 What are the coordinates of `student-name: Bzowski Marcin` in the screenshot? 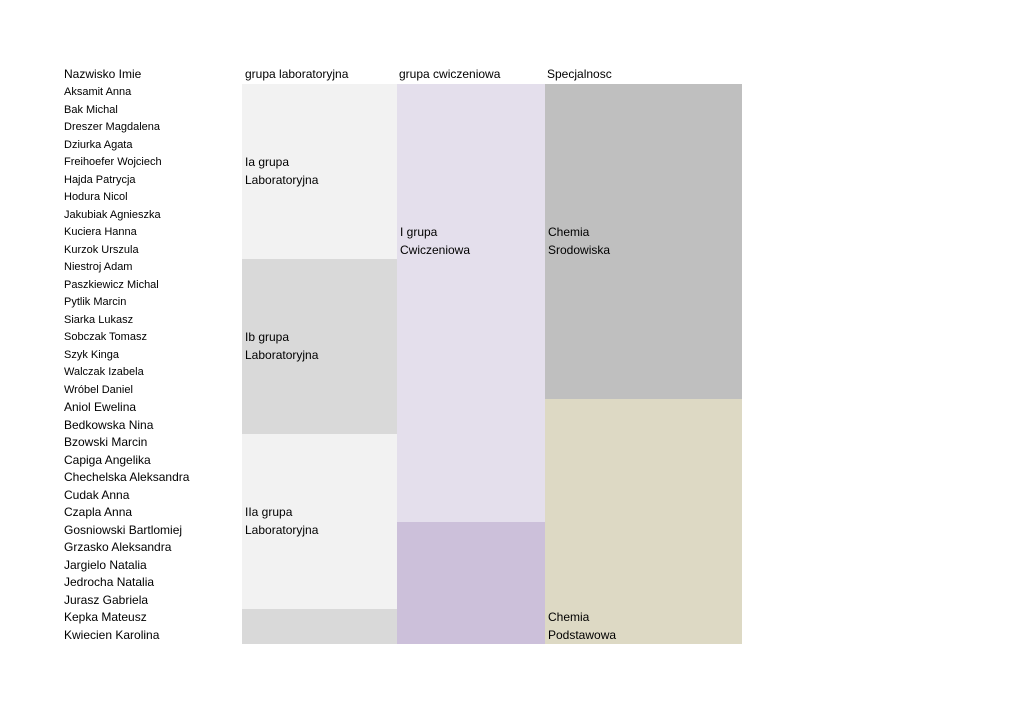 It's located at (106, 442).